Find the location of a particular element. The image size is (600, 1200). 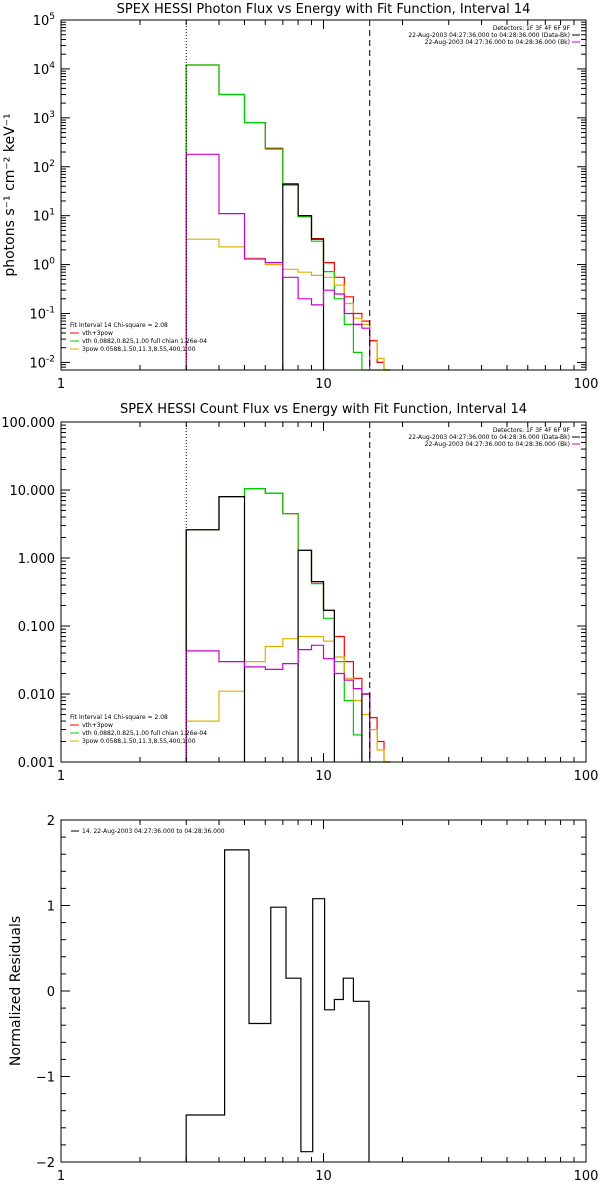

y-tick-label: 0.001 is located at coordinates (36, 763).